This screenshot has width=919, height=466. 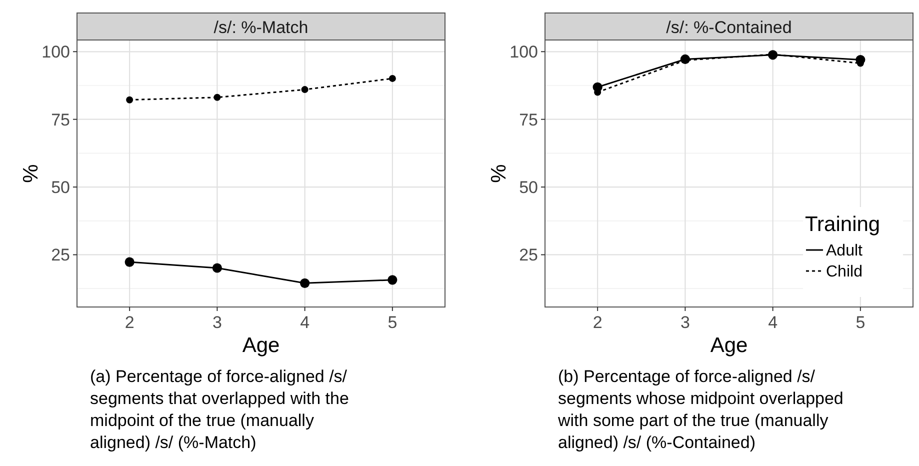 What do you see at coordinates (700, 409) in the screenshot?
I see `text: (b) Percentage of force-aligned /s/ segments whose midpoint overlapped with some part of the true (manually aligned) /s/ (%-Contained)` at bounding box center [700, 409].